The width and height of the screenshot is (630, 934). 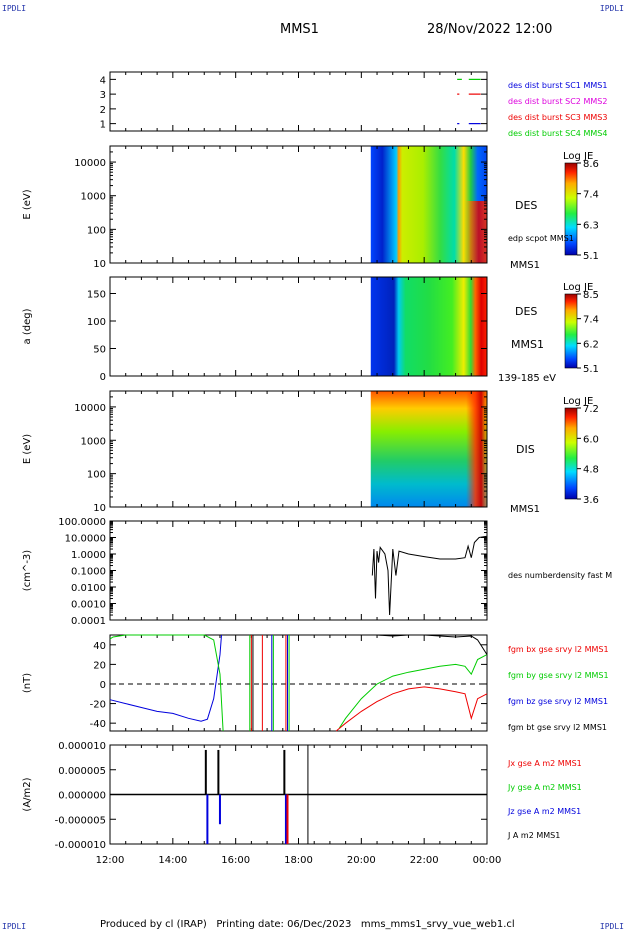 What do you see at coordinates (99, 350) in the screenshot?
I see `panel-2-ytick-label: 50` at bounding box center [99, 350].